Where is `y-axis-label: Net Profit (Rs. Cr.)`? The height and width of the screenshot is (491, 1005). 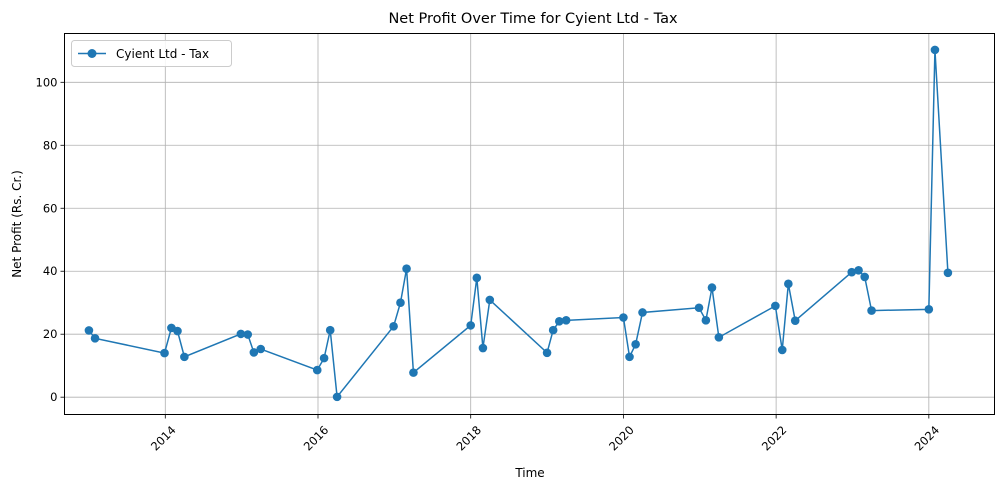 y-axis-label: Net Profit (Rs. Cr.) is located at coordinates (17, 224).